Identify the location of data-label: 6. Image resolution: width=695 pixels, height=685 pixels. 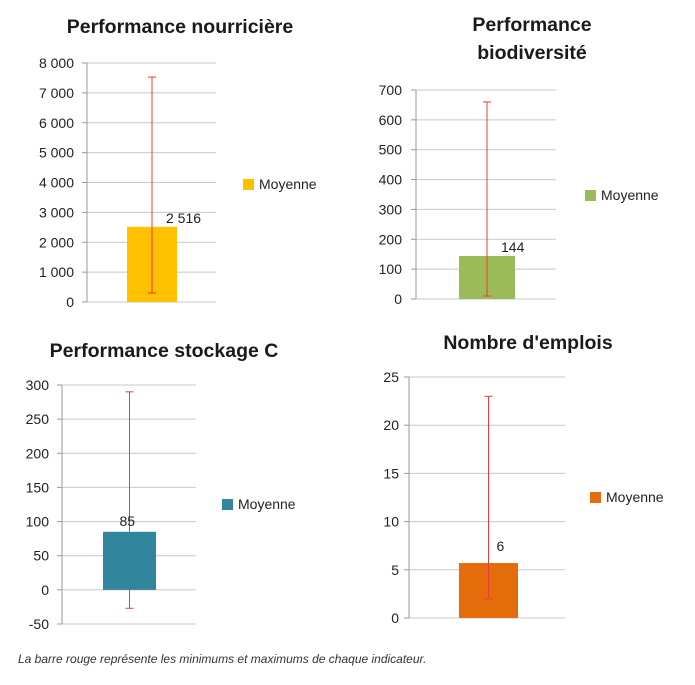
(501, 546).